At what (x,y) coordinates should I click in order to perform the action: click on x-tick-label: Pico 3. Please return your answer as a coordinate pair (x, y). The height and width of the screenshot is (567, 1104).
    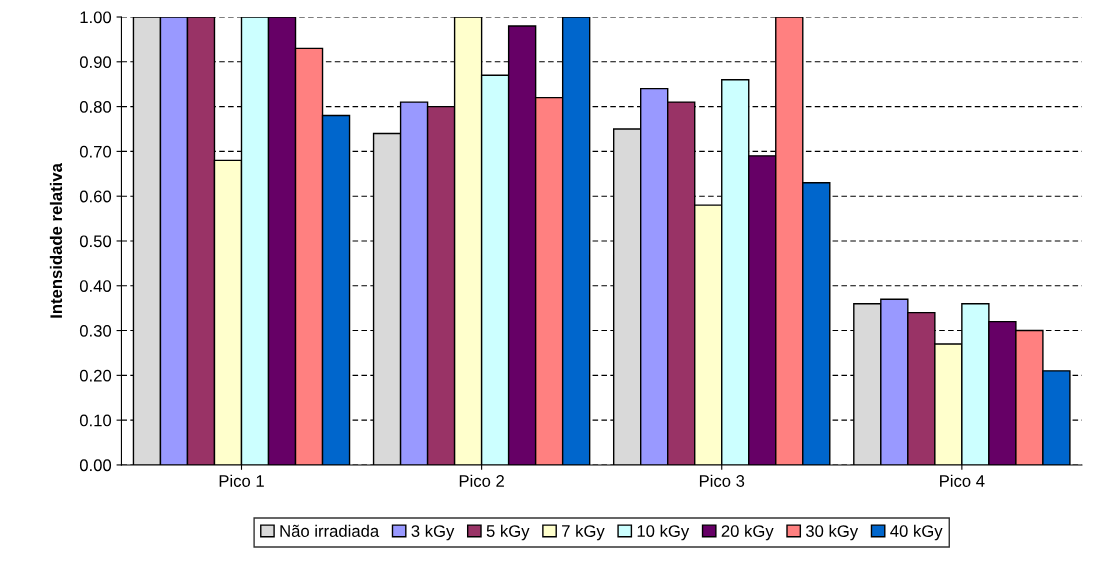
    Looking at the image, I should click on (722, 480).